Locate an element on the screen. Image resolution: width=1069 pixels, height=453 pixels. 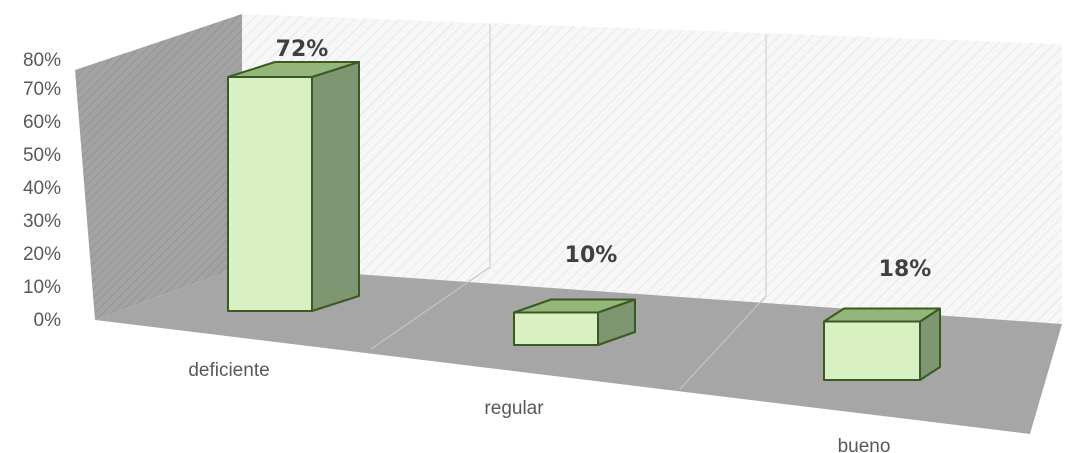
left-wall is located at coordinates (158, 167).